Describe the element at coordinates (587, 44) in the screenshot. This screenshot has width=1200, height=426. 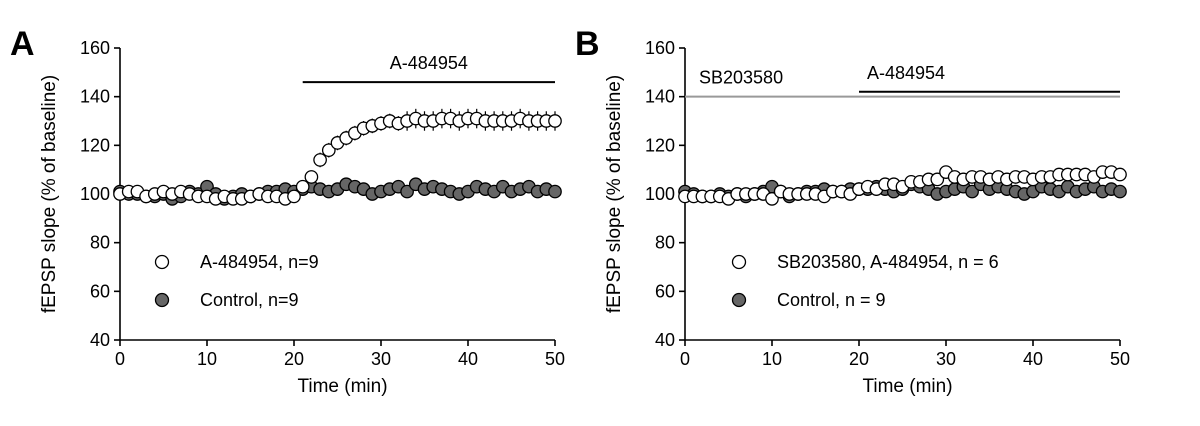
I see `panel-letter: B` at that location.